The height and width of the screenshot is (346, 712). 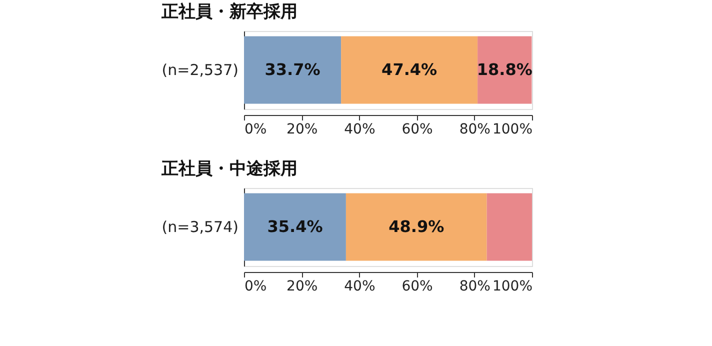 I want to click on data-label: 35.4%, so click(x=295, y=226).